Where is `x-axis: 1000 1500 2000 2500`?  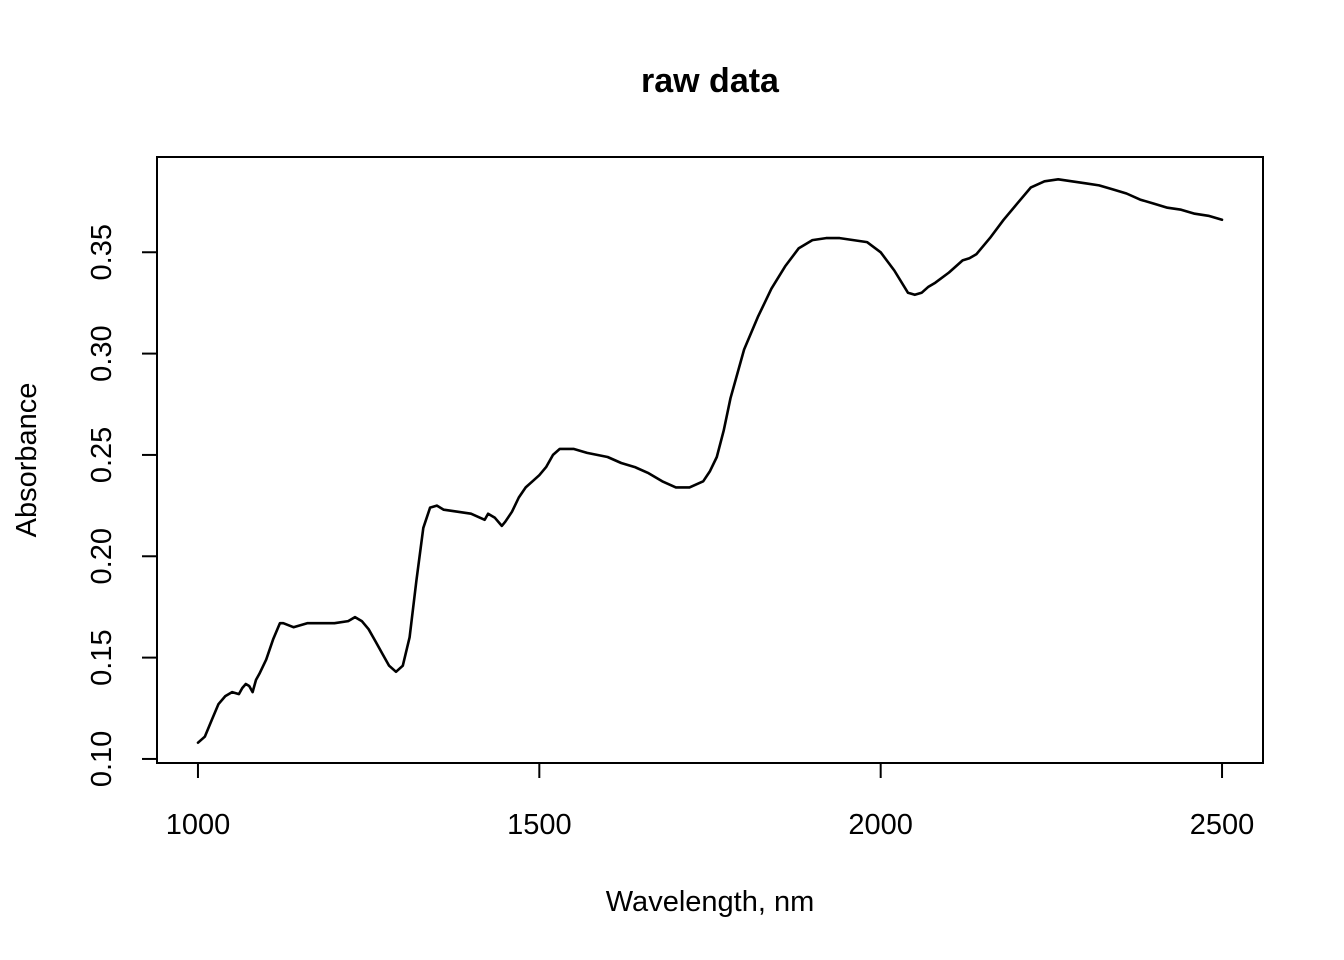 x-axis: 1000 1500 2000 2500 is located at coordinates (710, 801).